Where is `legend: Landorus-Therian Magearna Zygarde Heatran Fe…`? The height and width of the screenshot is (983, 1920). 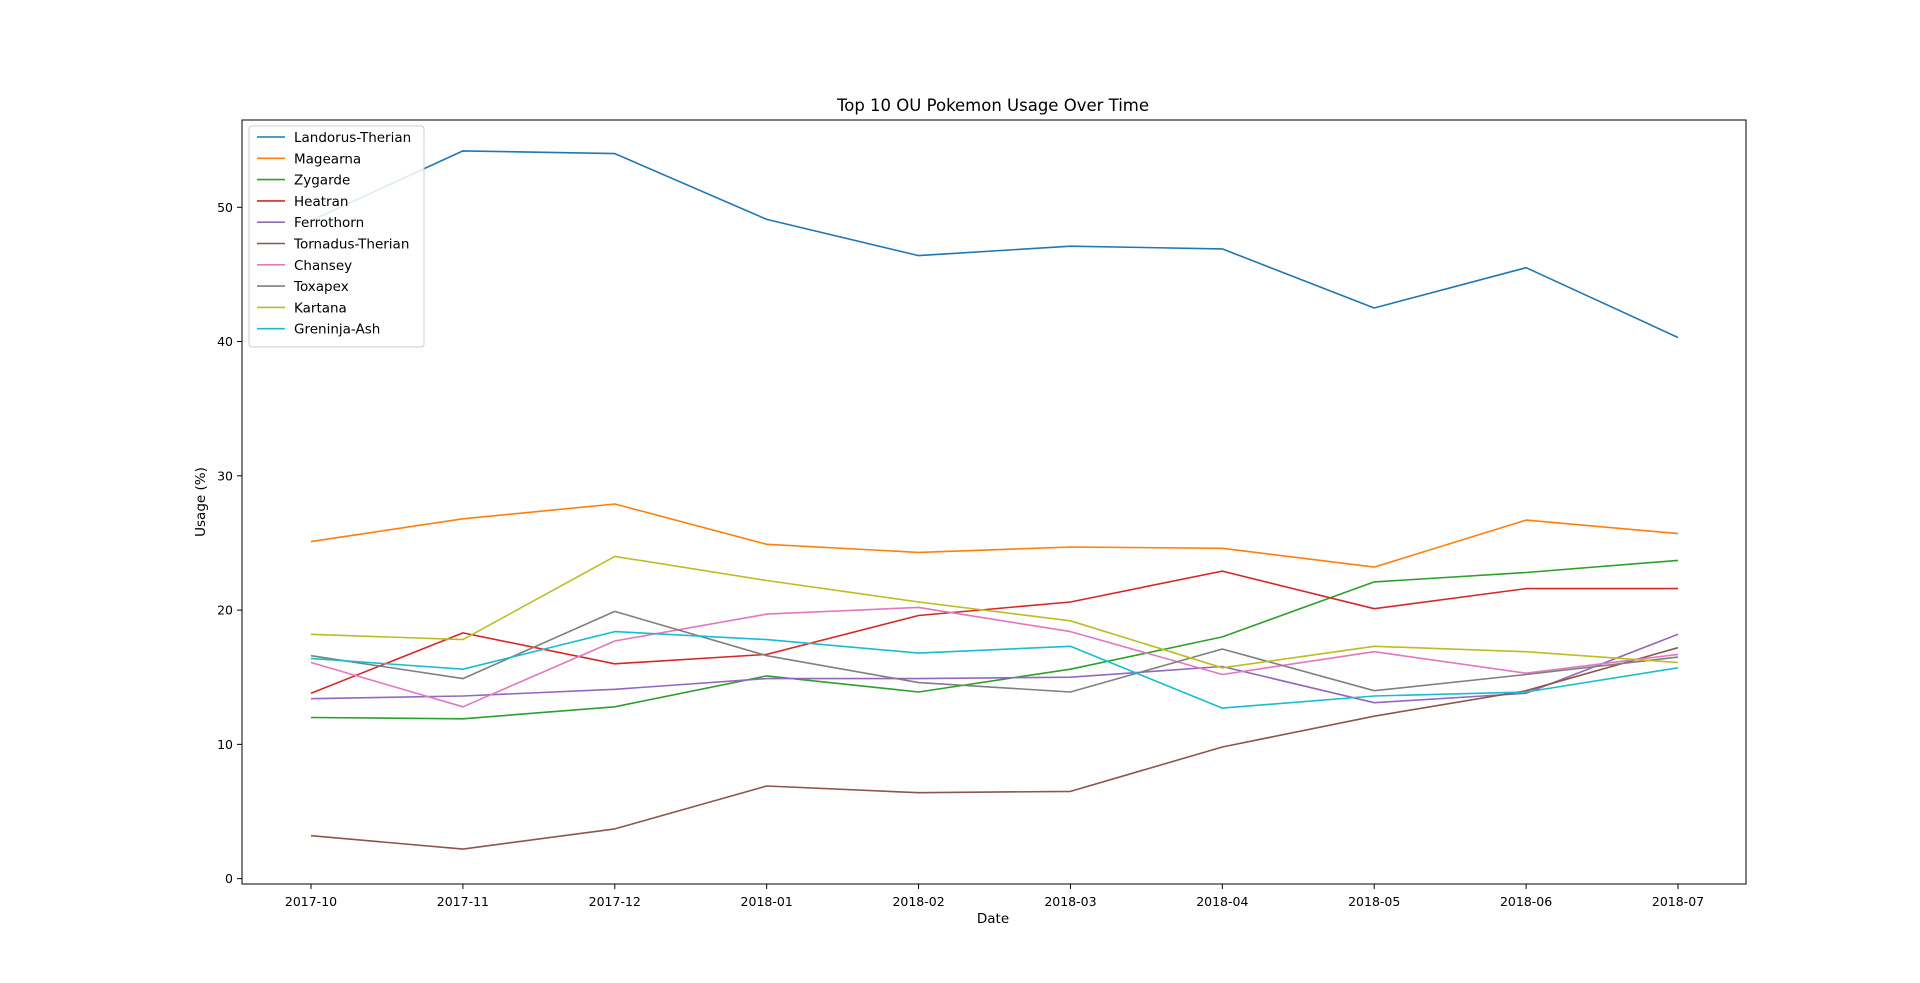
legend: Landorus-Therian Magearna Zygarde Heatran Fe… is located at coordinates (336, 236).